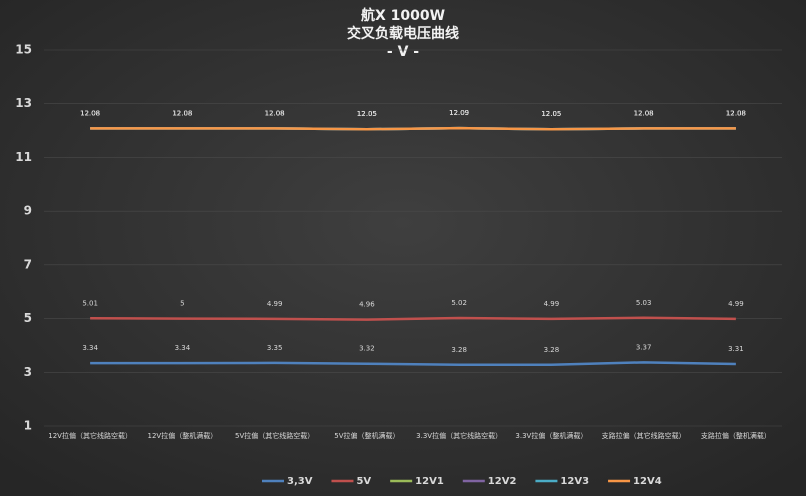 The height and width of the screenshot is (496, 806). I want to click on data-label: 5.02, so click(459, 303).